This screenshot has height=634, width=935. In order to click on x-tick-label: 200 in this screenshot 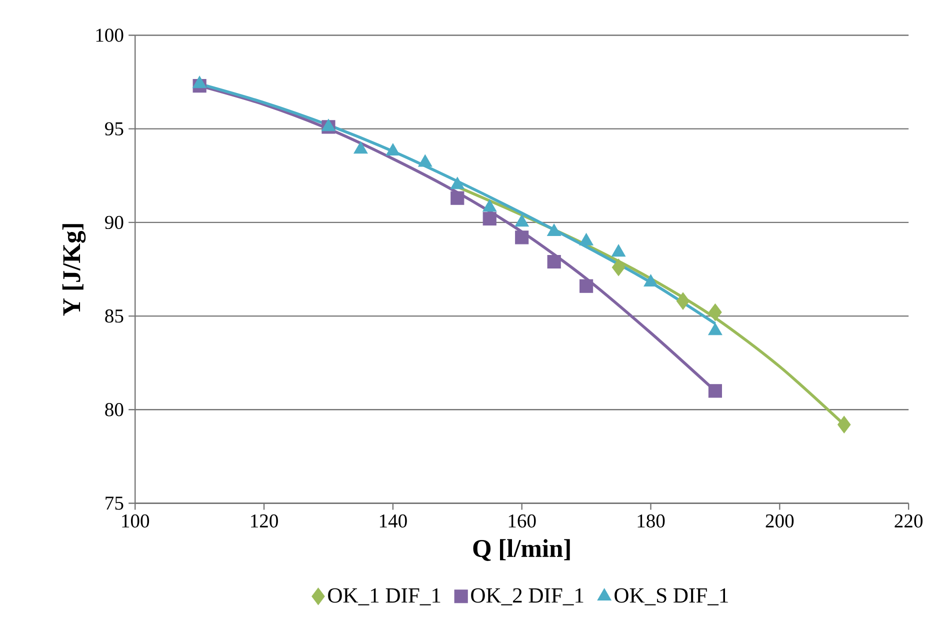, I will do `click(780, 521)`.